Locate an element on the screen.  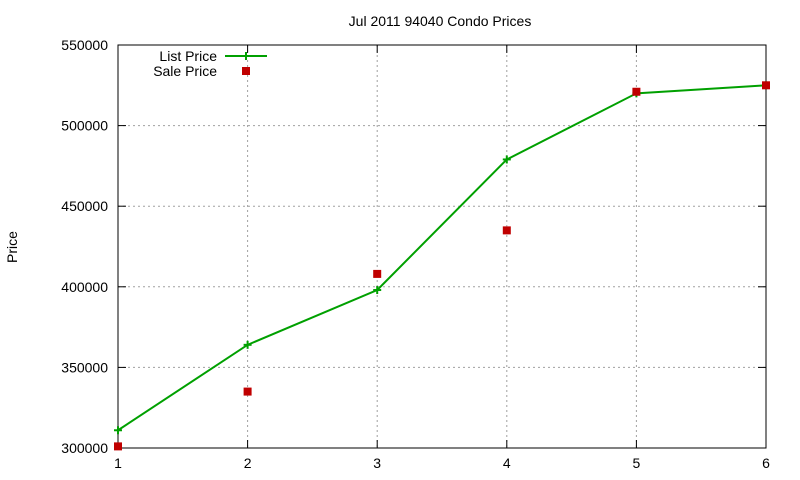
y-tick-label: 300000 is located at coordinates (84, 448).